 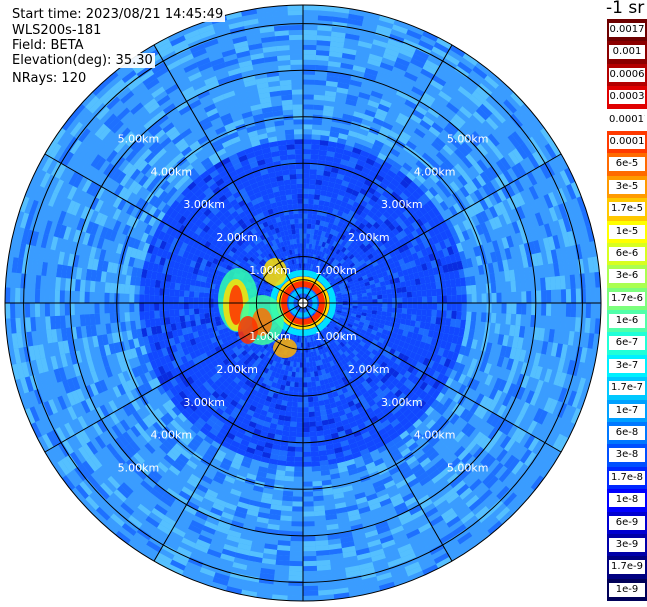 I want to click on colorbar-tick-label: 1.7e-9, so click(x=627, y=567).